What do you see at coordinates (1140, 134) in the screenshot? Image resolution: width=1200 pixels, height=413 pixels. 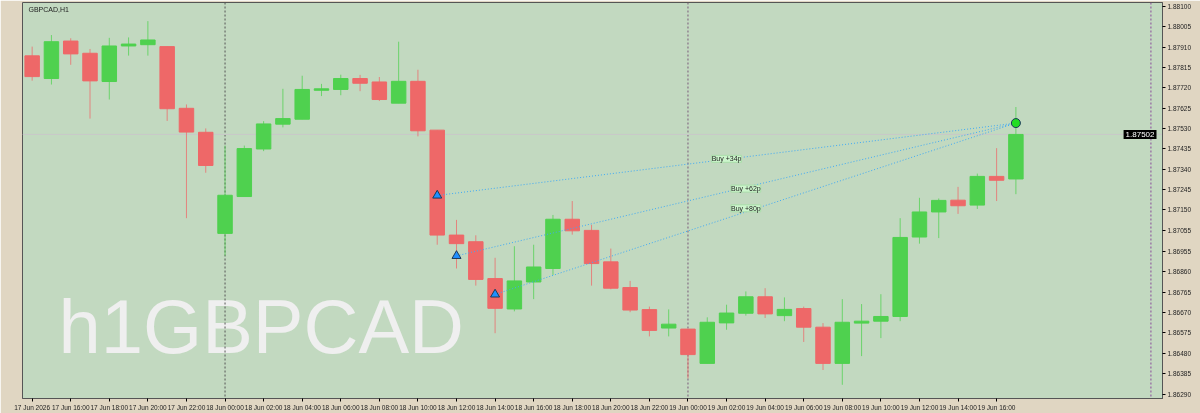 I see `ref-line-label: 1.87502` at bounding box center [1140, 134].